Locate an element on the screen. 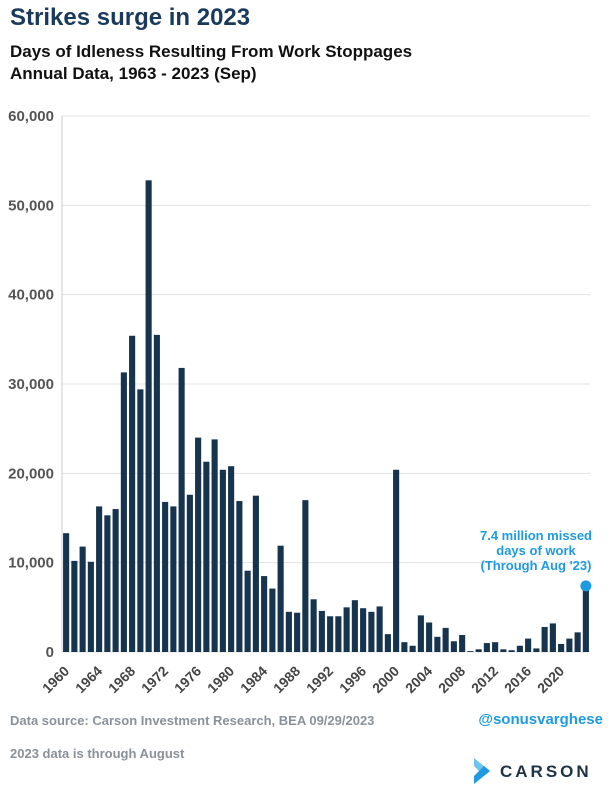  y-tick-label: 30,000 is located at coordinates (31, 384).